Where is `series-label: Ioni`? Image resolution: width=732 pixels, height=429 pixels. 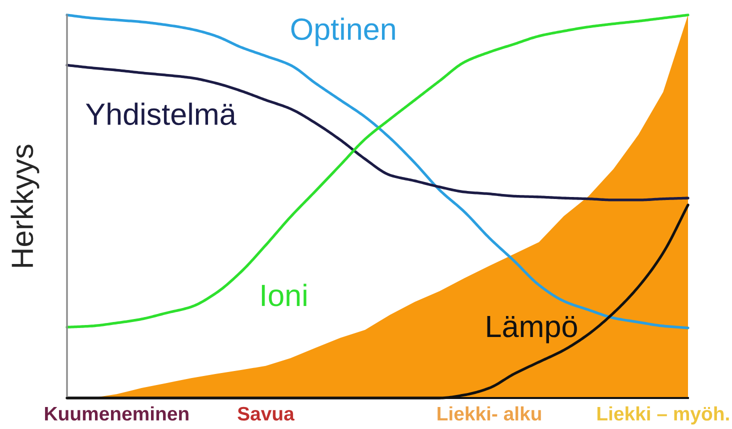 series-label: Ioni is located at coordinates (284, 295).